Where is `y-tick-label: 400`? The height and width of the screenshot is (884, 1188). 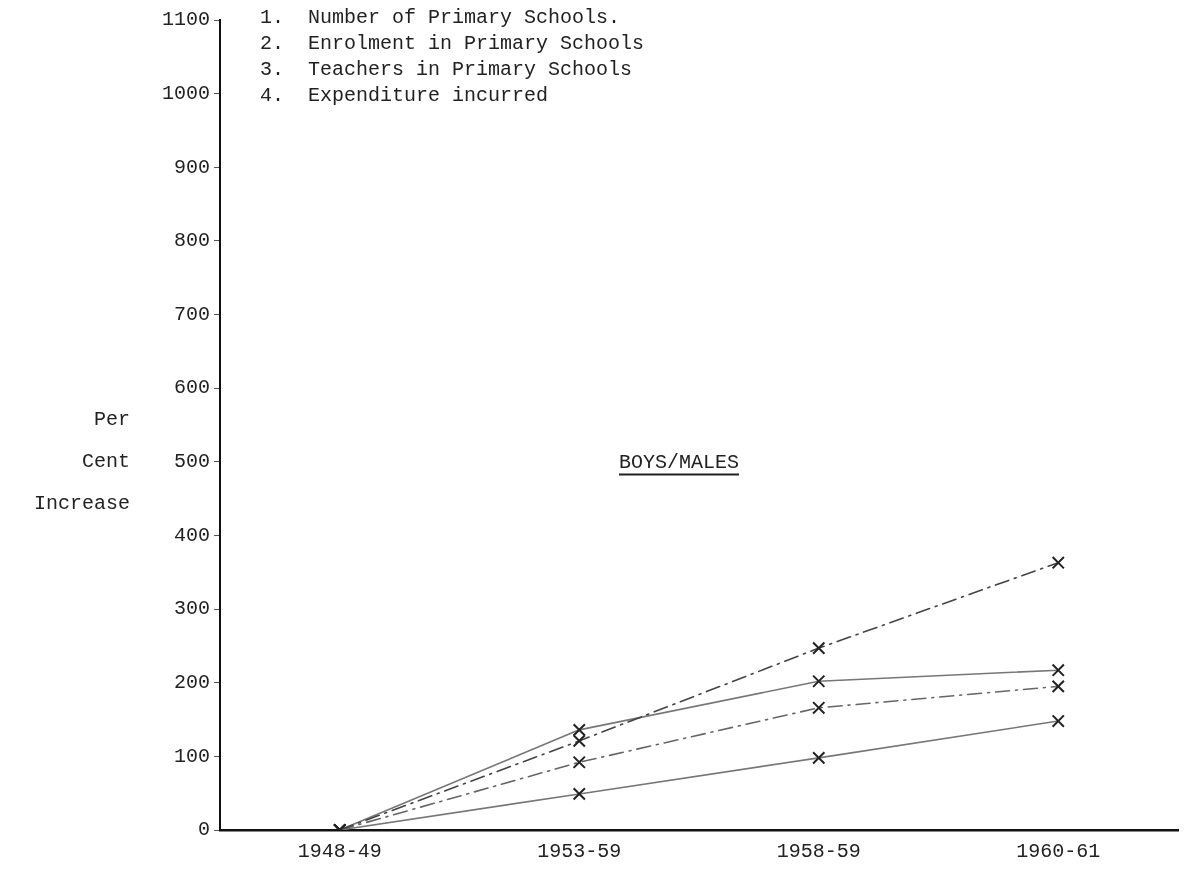
y-tick-label: 400 is located at coordinates (191, 535).